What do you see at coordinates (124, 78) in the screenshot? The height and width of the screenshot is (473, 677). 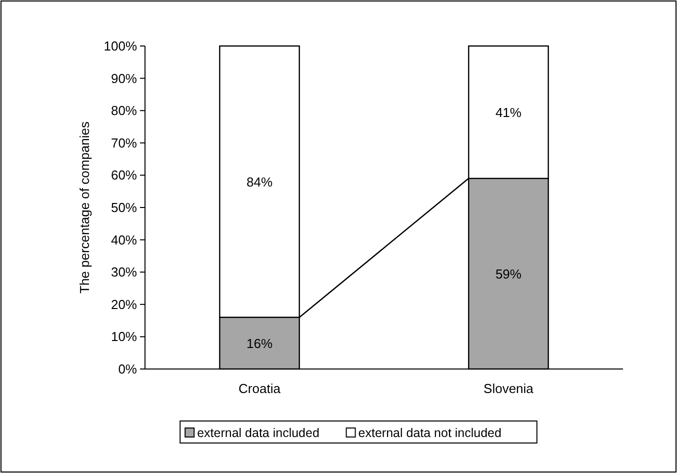 I see `y-tick-label: 90%` at bounding box center [124, 78].